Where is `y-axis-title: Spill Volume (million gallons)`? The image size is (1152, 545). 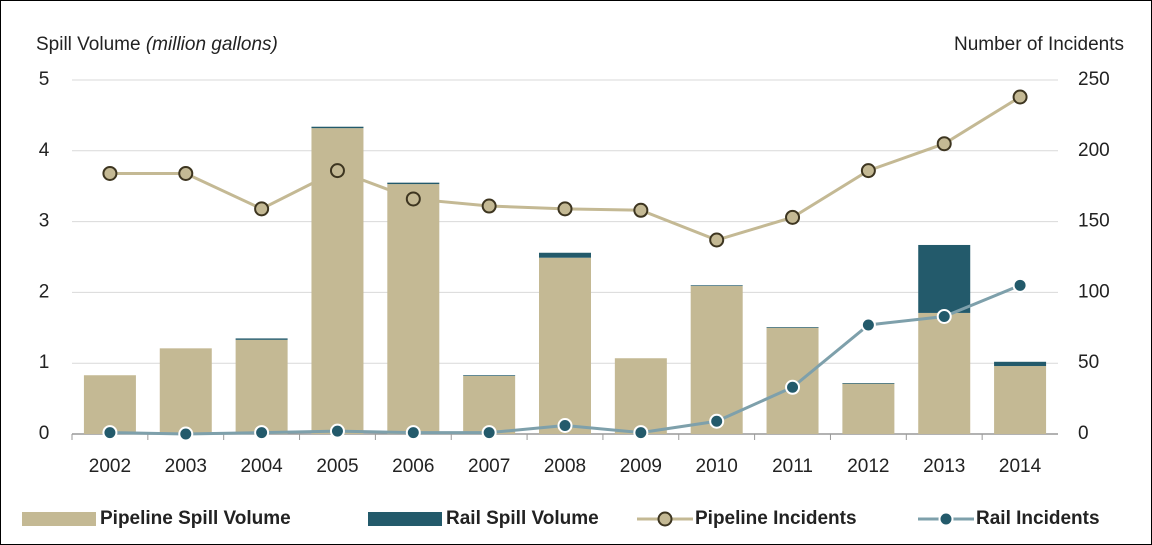
y-axis-title: Spill Volume (million gallons) is located at coordinates (157, 44).